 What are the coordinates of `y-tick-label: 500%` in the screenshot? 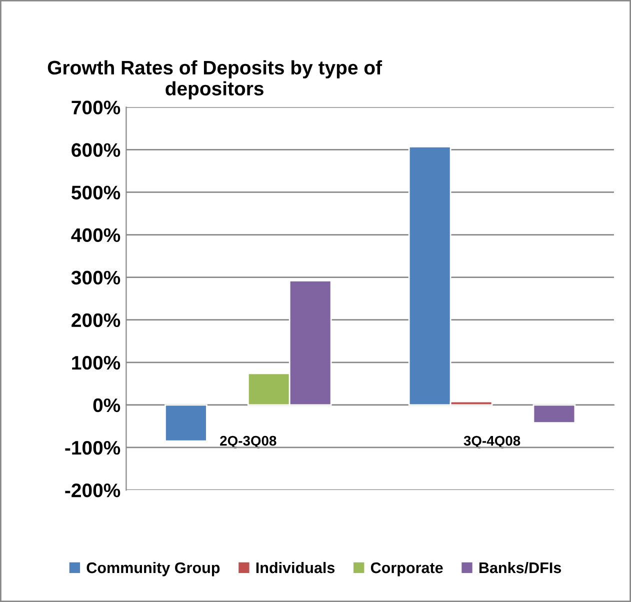 It's located at (96, 193).